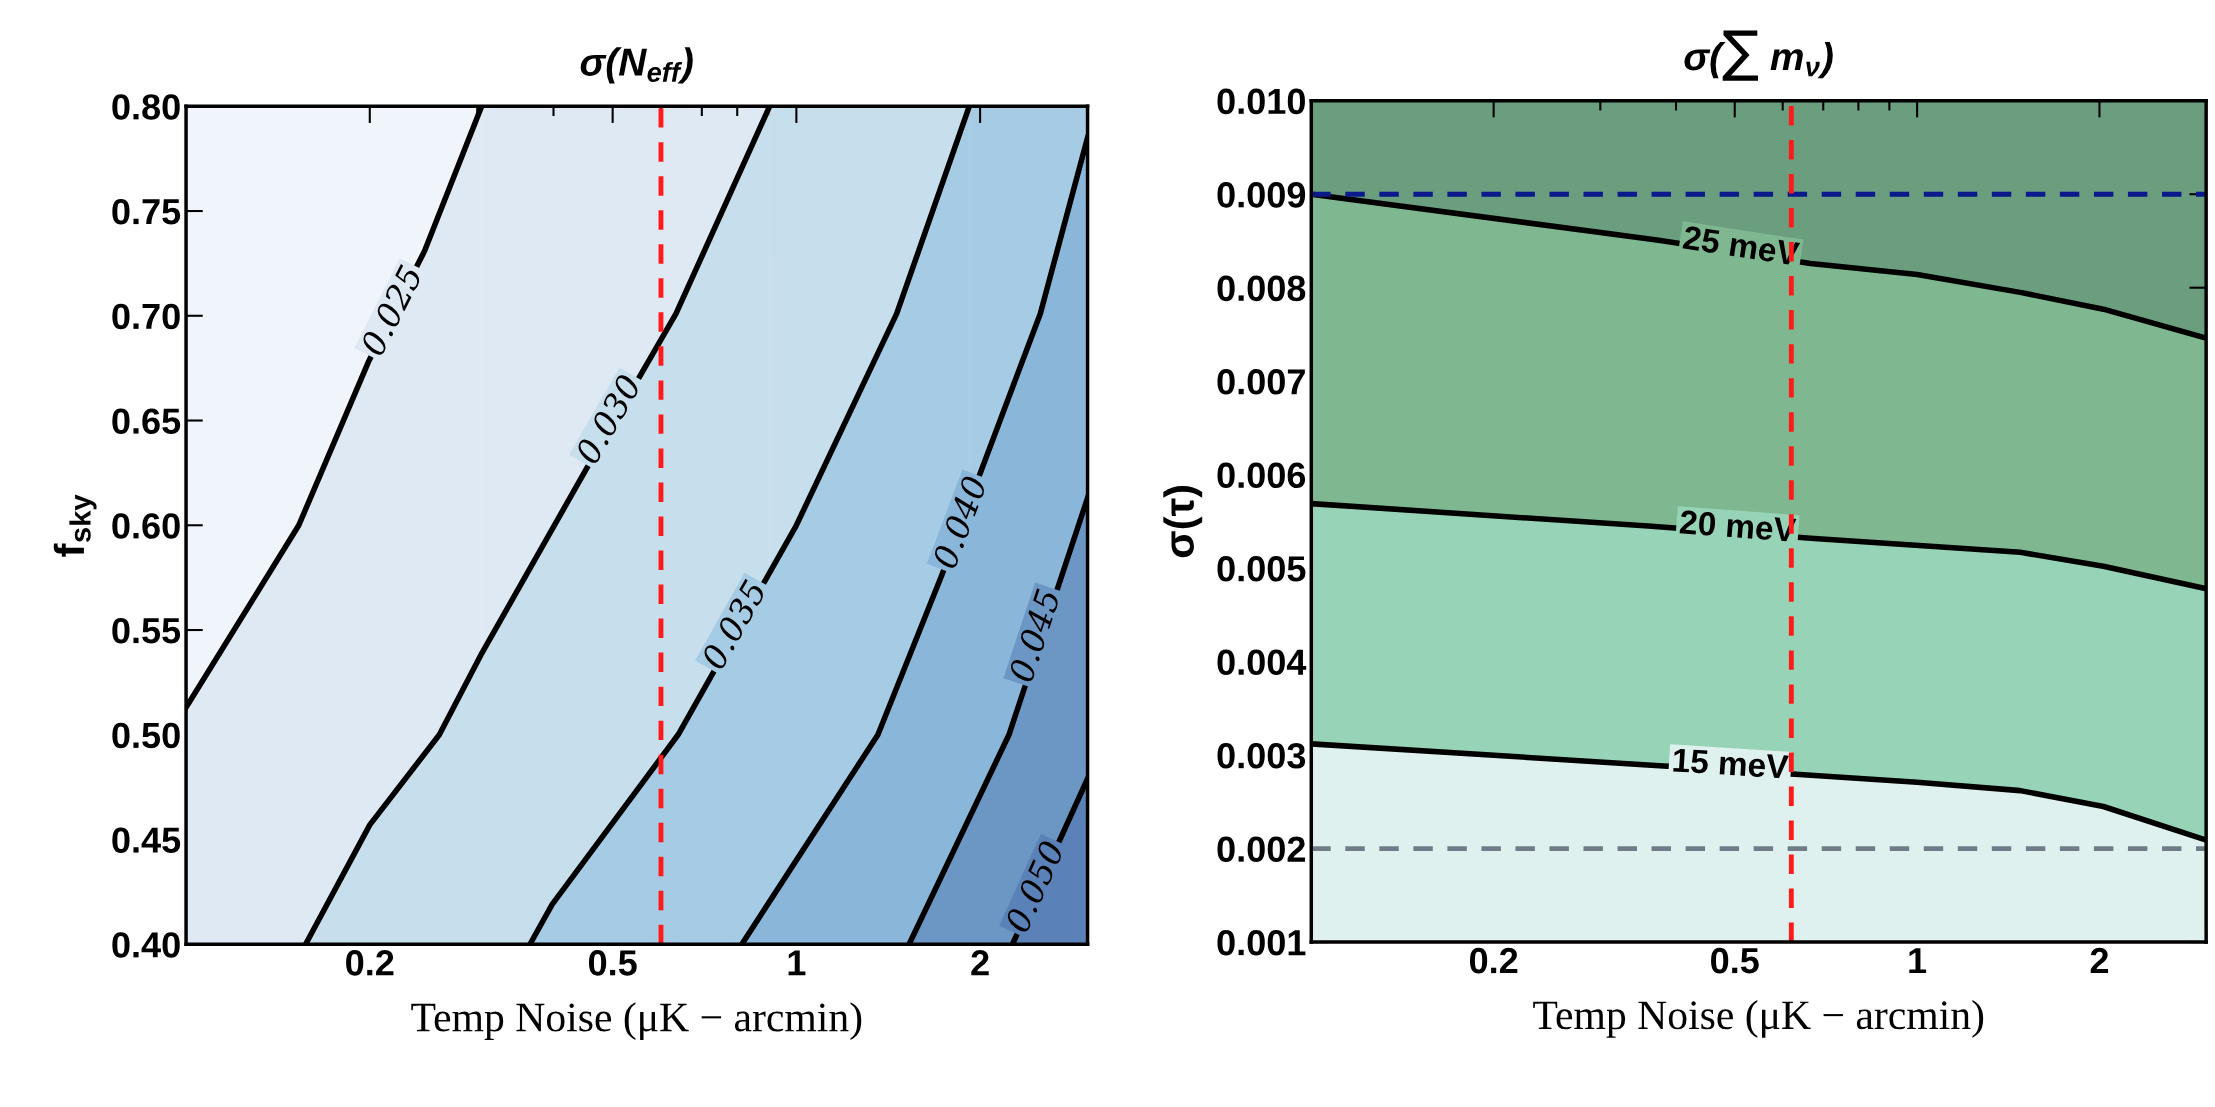 The height and width of the screenshot is (1107, 2215). I want to click on y-tick-label: 0.50, so click(146, 735).